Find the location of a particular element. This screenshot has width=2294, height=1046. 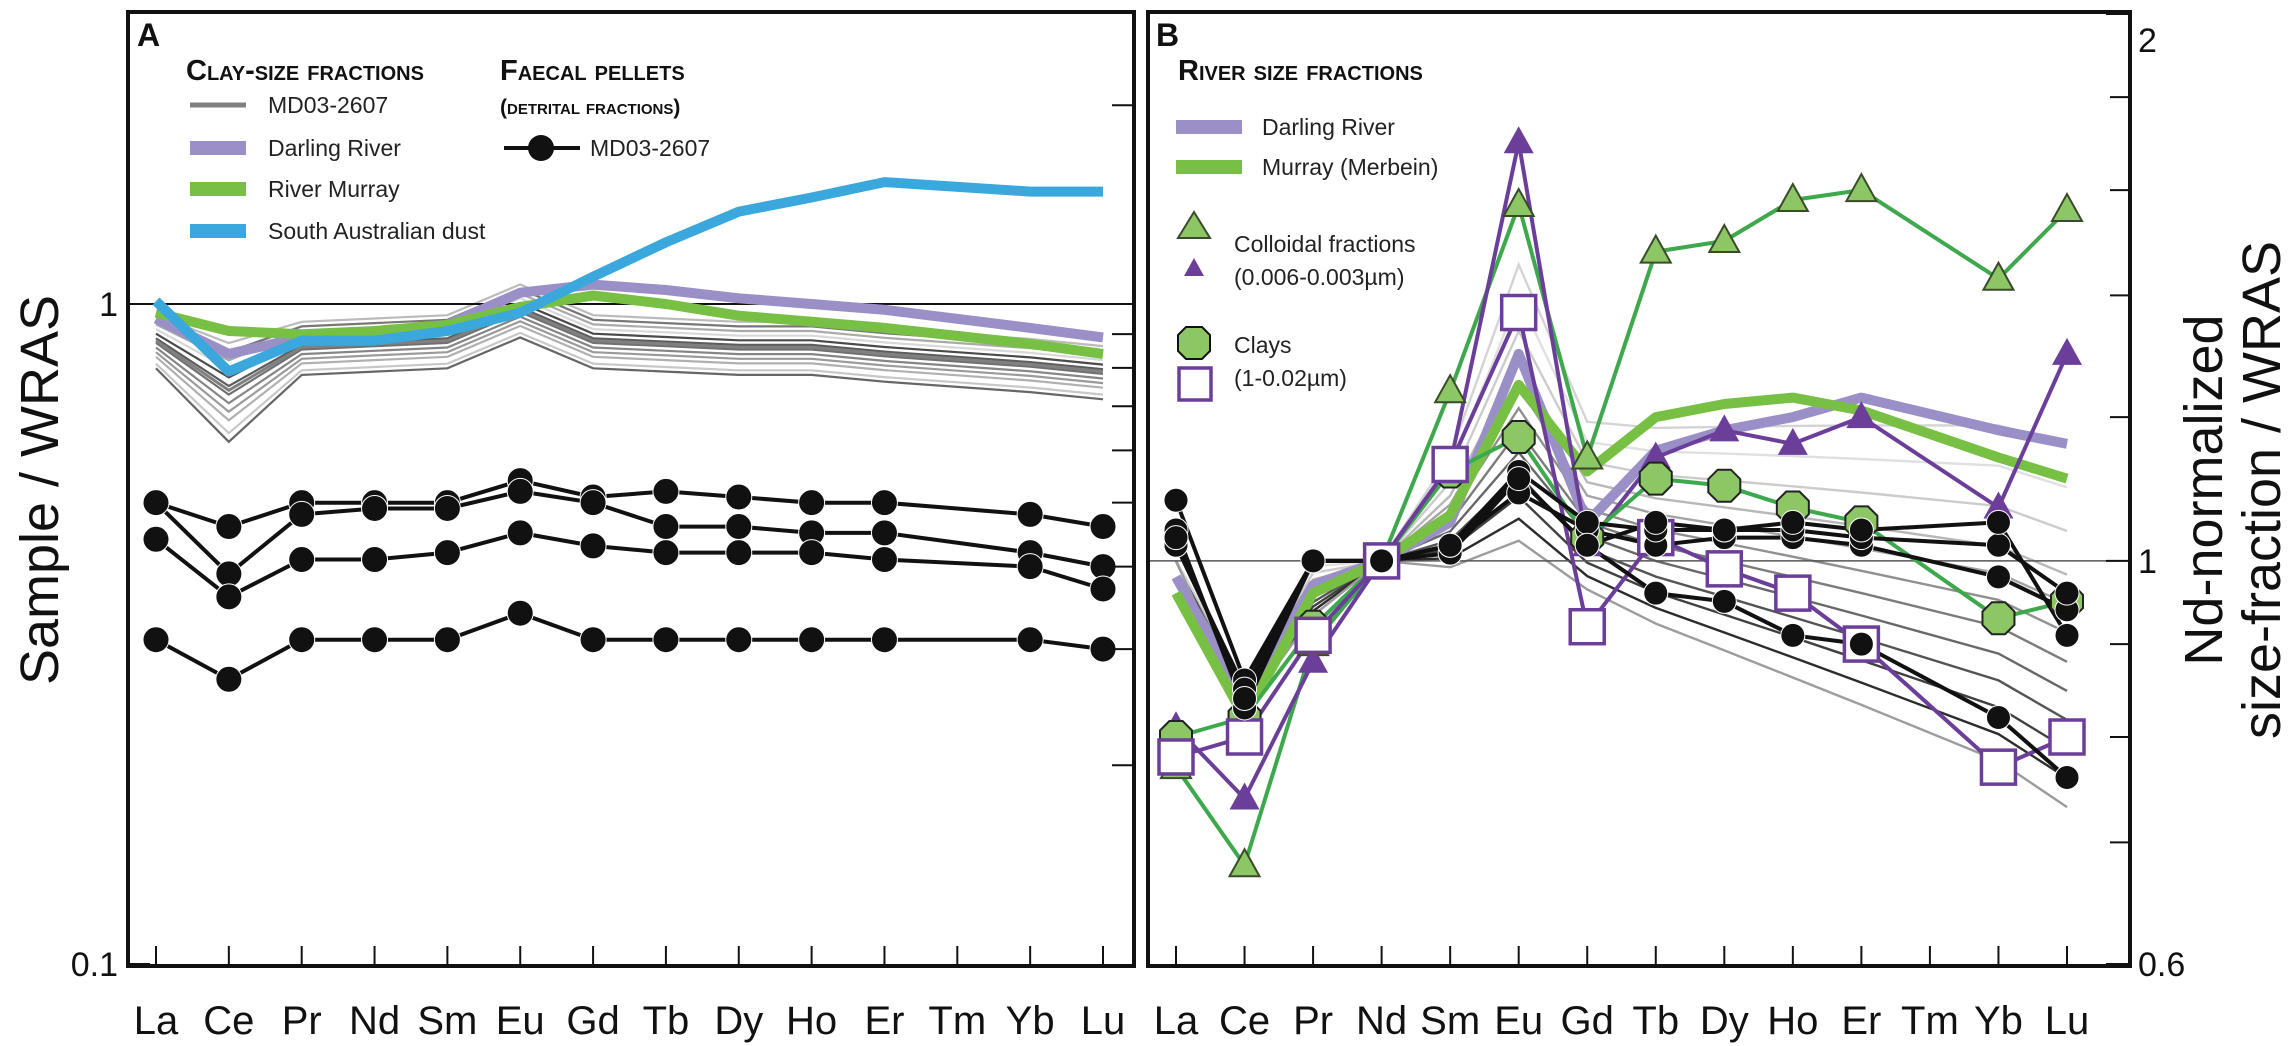

x-tick-label-a: Tb is located at coordinates (666, 1021).